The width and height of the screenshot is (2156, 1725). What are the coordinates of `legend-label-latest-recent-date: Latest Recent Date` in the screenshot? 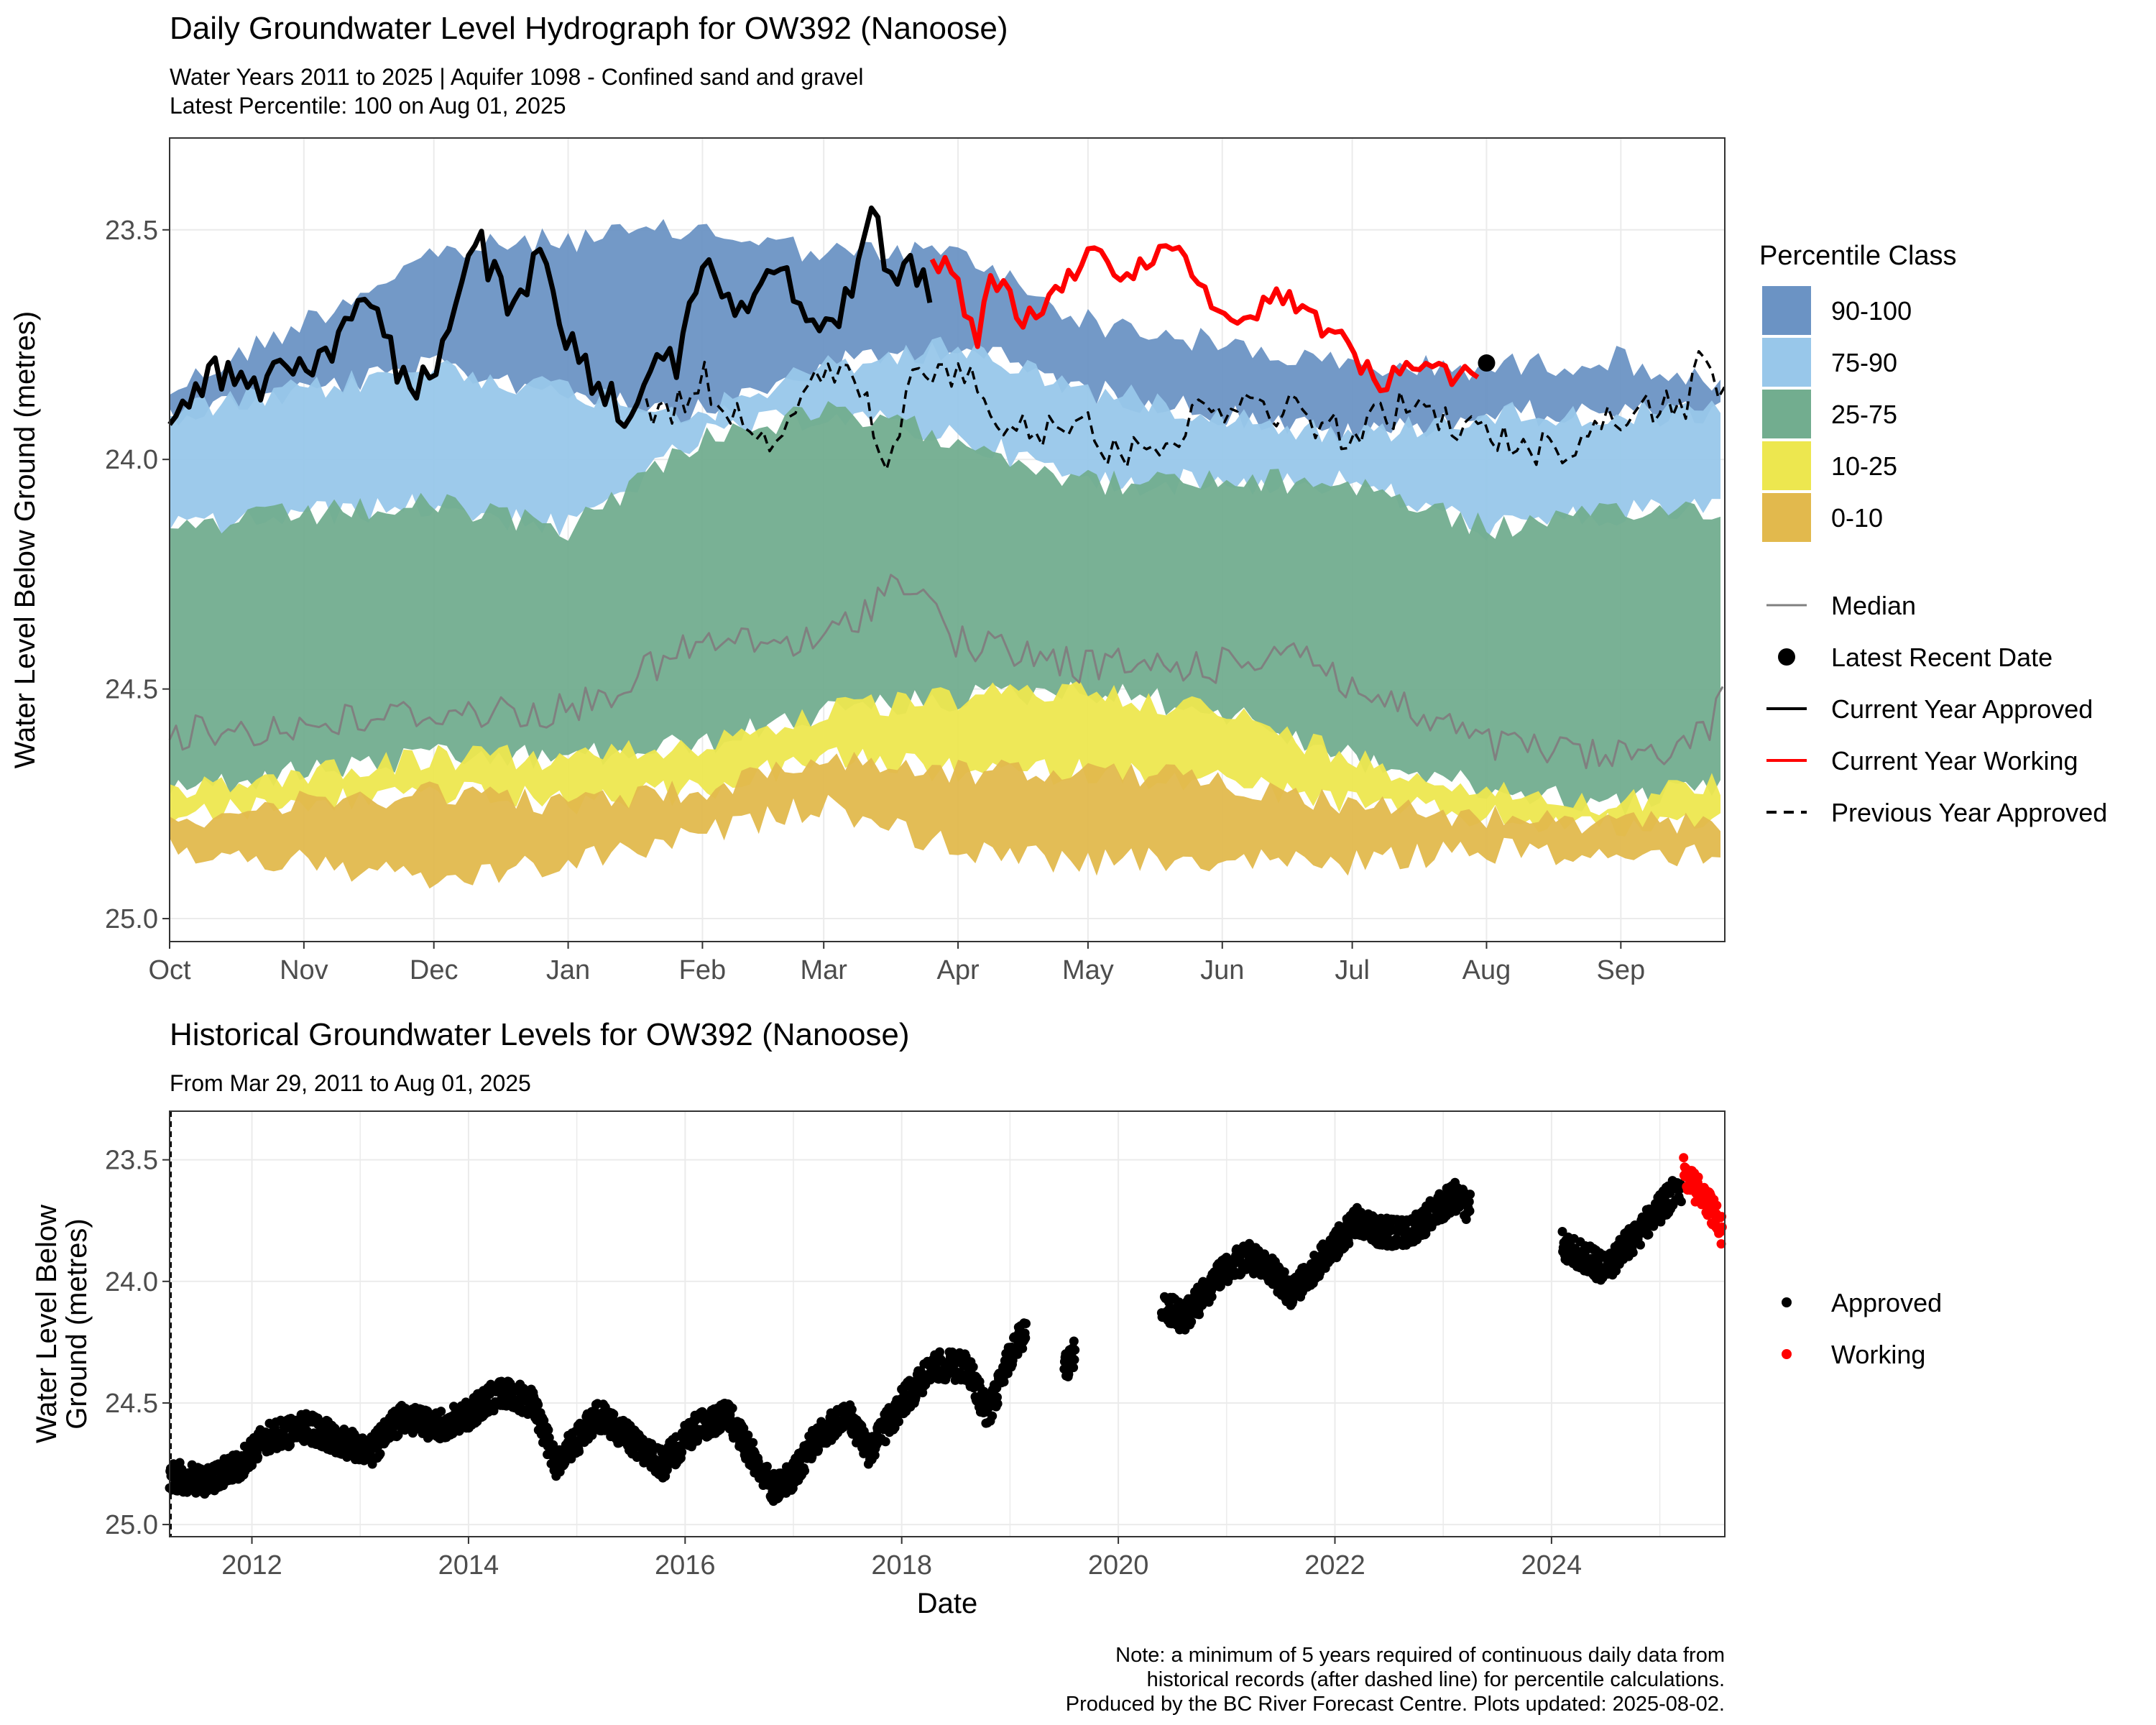 It's located at (1942, 657).